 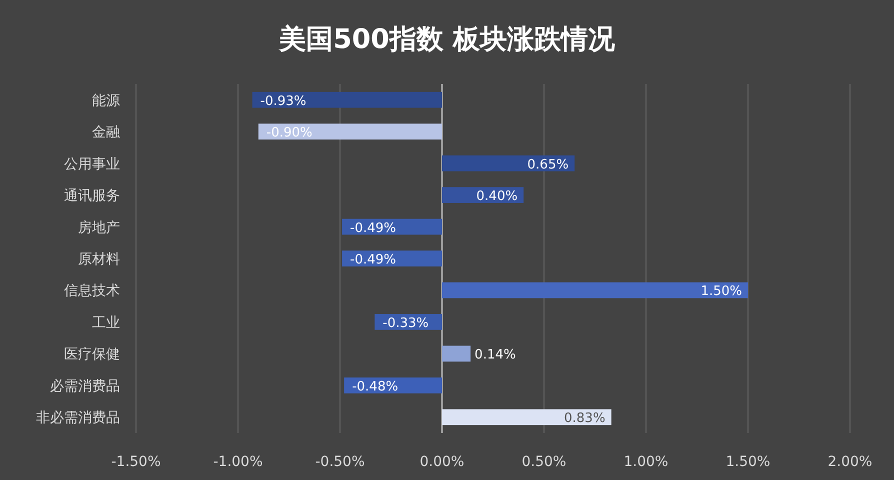 What do you see at coordinates (136, 462) in the screenshot?
I see `x-tick-label: -1.50%` at bounding box center [136, 462].